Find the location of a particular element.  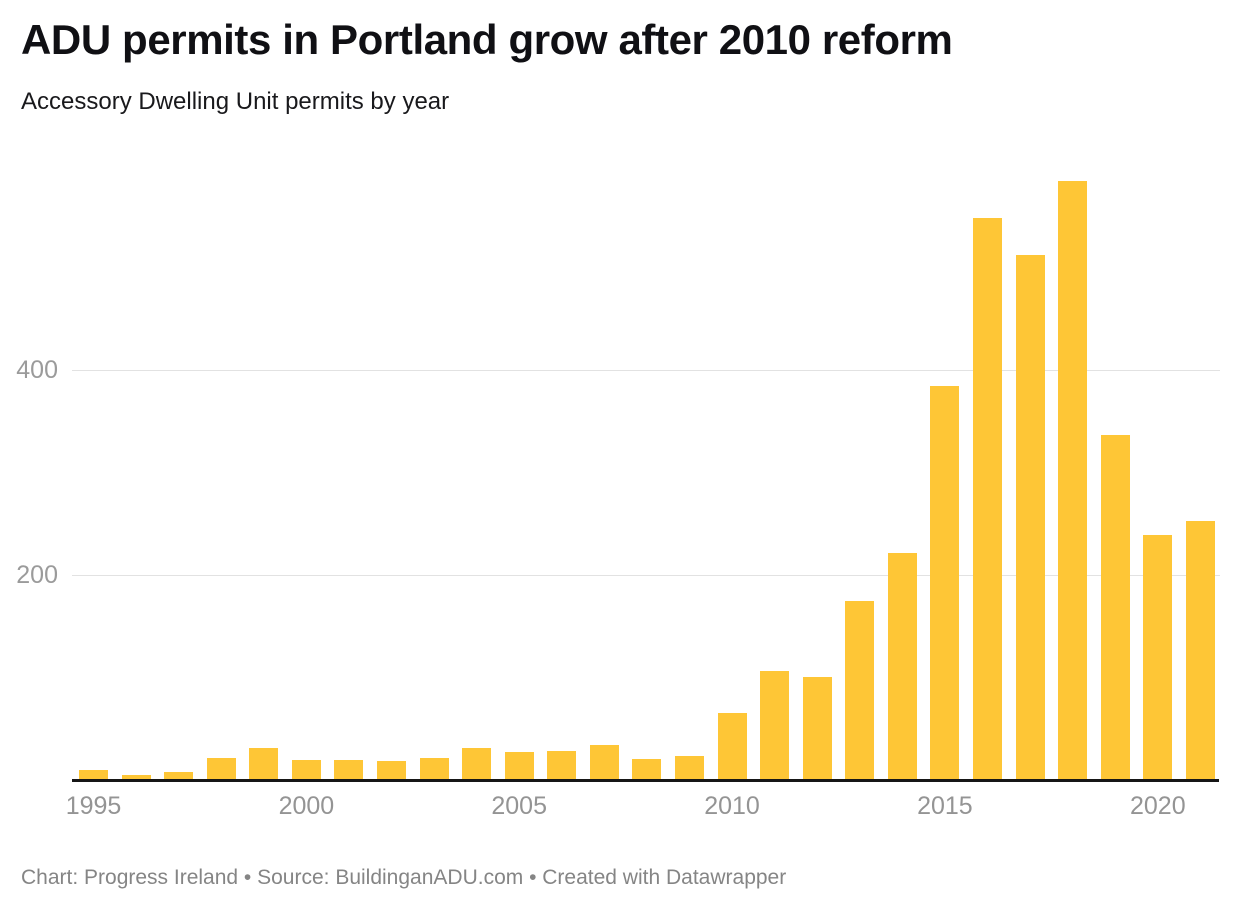

bar-2011 is located at coordinates (775, 725).